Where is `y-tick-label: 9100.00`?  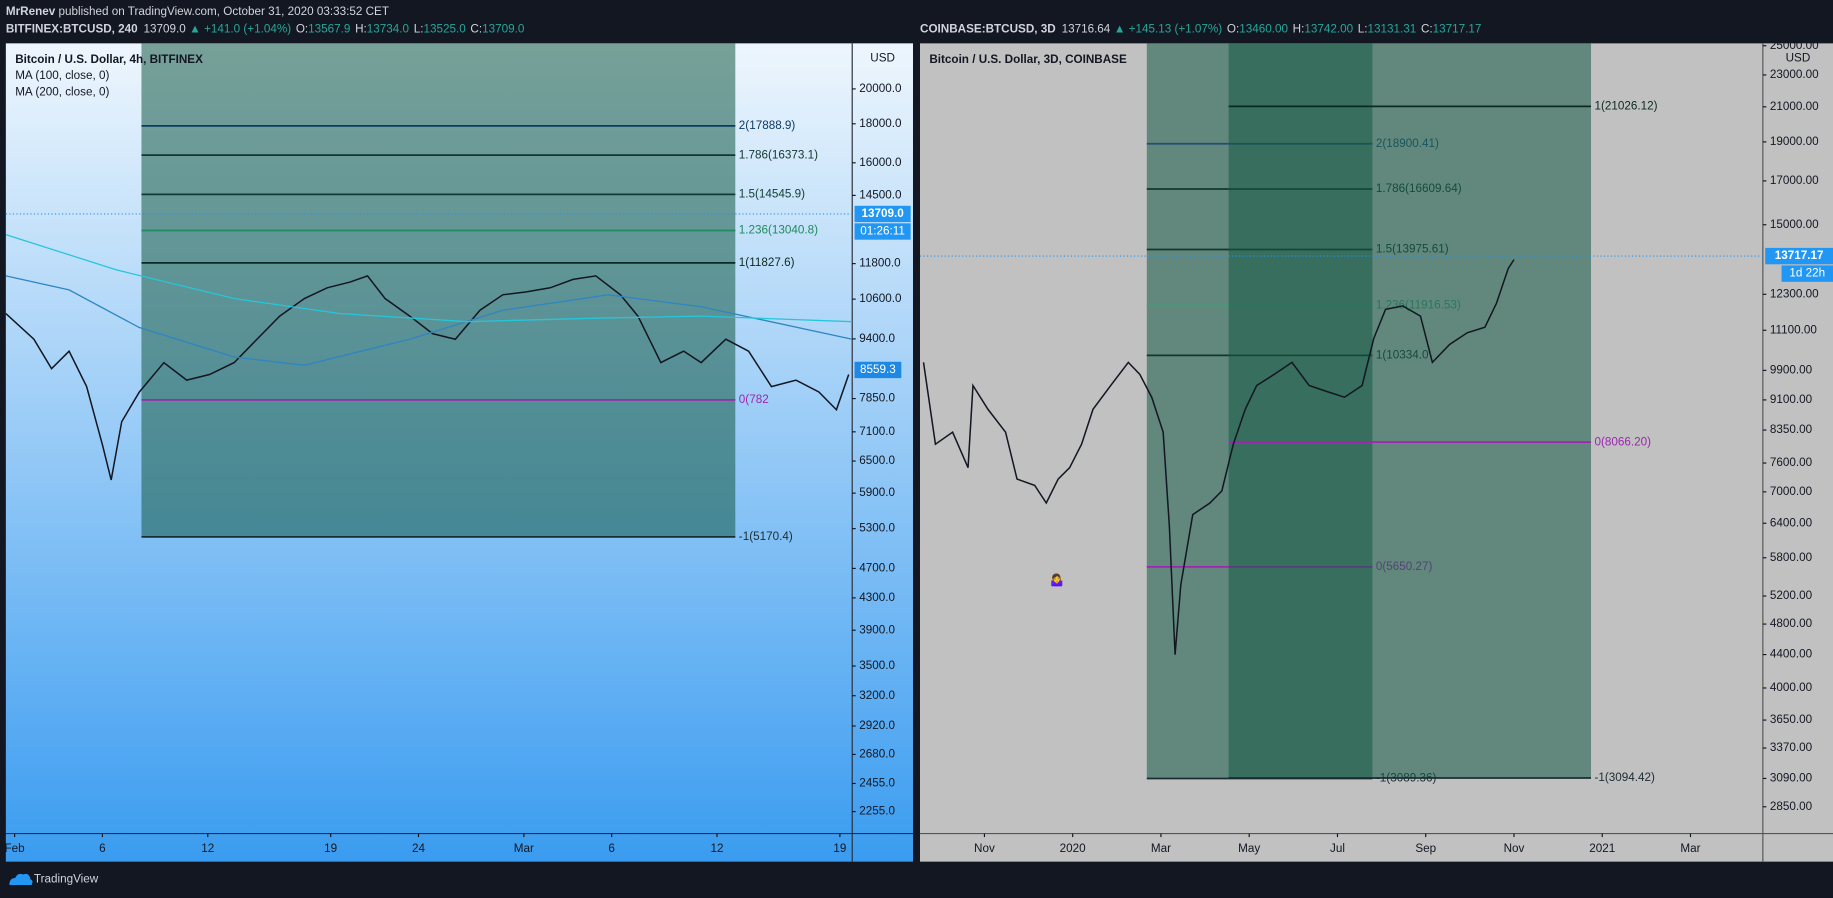
y-tick-label: 9100.00 is located at coordinates (1791, 399).